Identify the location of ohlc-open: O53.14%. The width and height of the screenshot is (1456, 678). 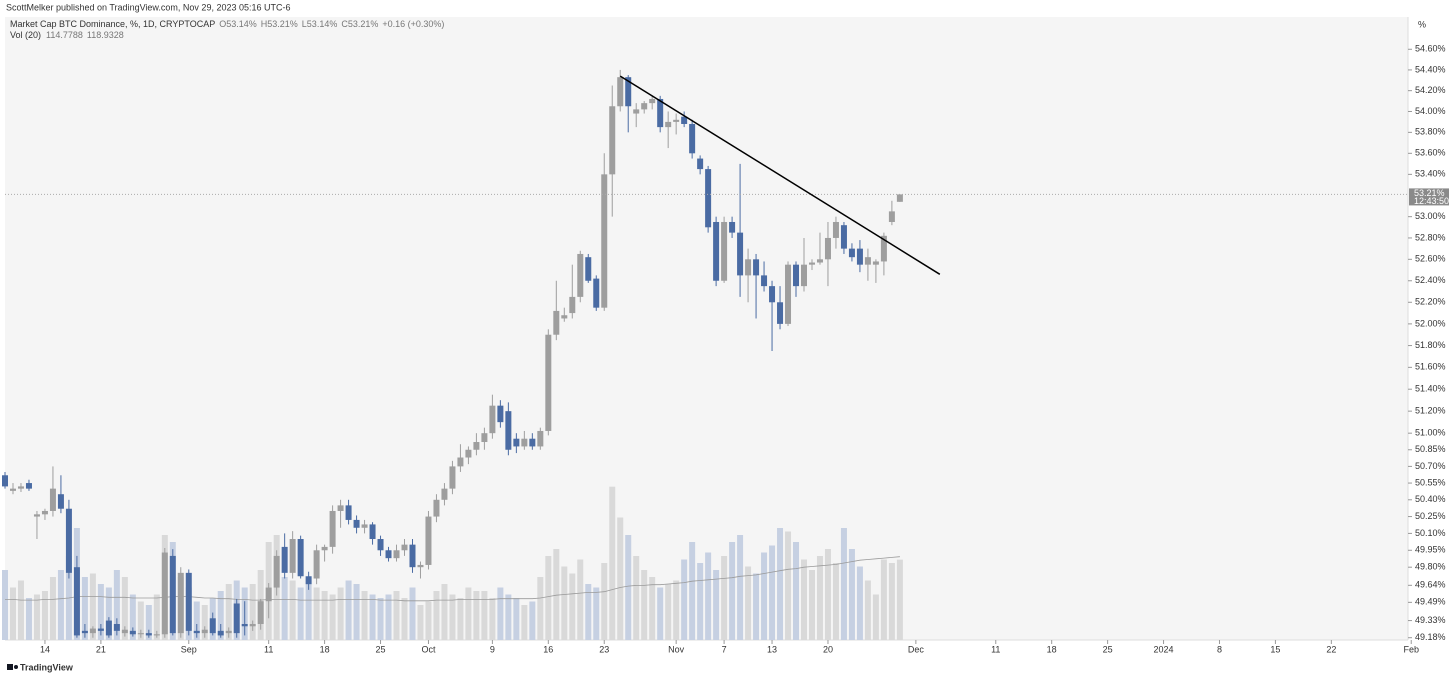
(238, 24).